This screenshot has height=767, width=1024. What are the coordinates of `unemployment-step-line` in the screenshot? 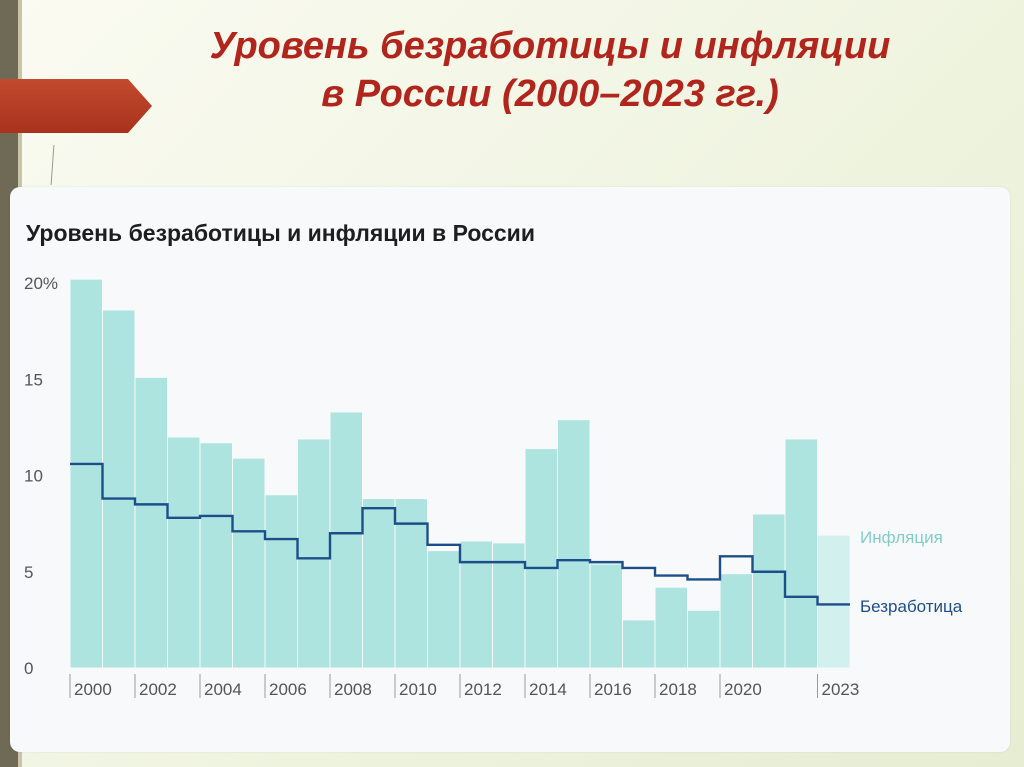 It's located at (460, 534).